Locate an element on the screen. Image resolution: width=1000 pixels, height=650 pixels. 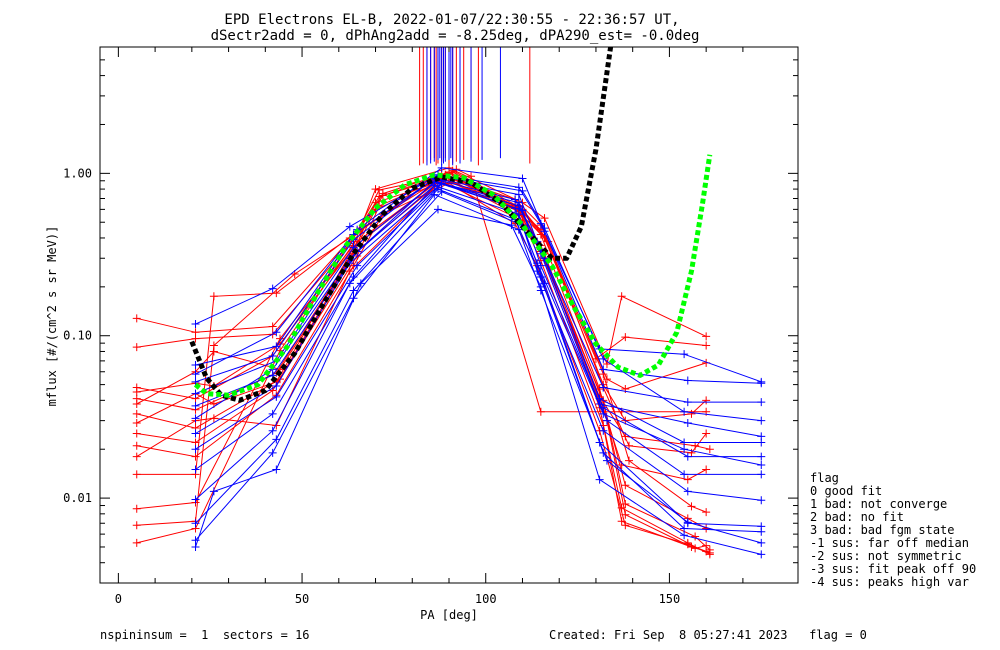
y-axis-label: mflux [#/(cm^2 s sr MeV)] is located at coordinates (52, 316).